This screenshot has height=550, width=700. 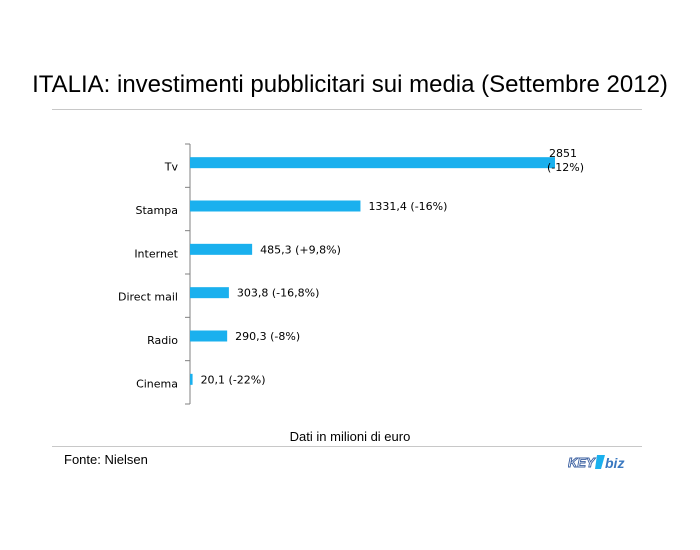 What do you see at coordinates (209, 336) in the screenshot?
I see `bar-radio` at bounding box center [209, 336].